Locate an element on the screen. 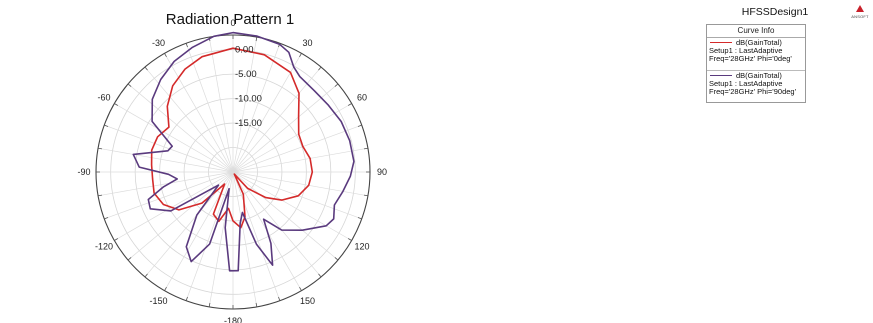 The height and width of the screenshot is (323, 873). radial-tick-label: 0.00 is located at coordinates (244, 50).